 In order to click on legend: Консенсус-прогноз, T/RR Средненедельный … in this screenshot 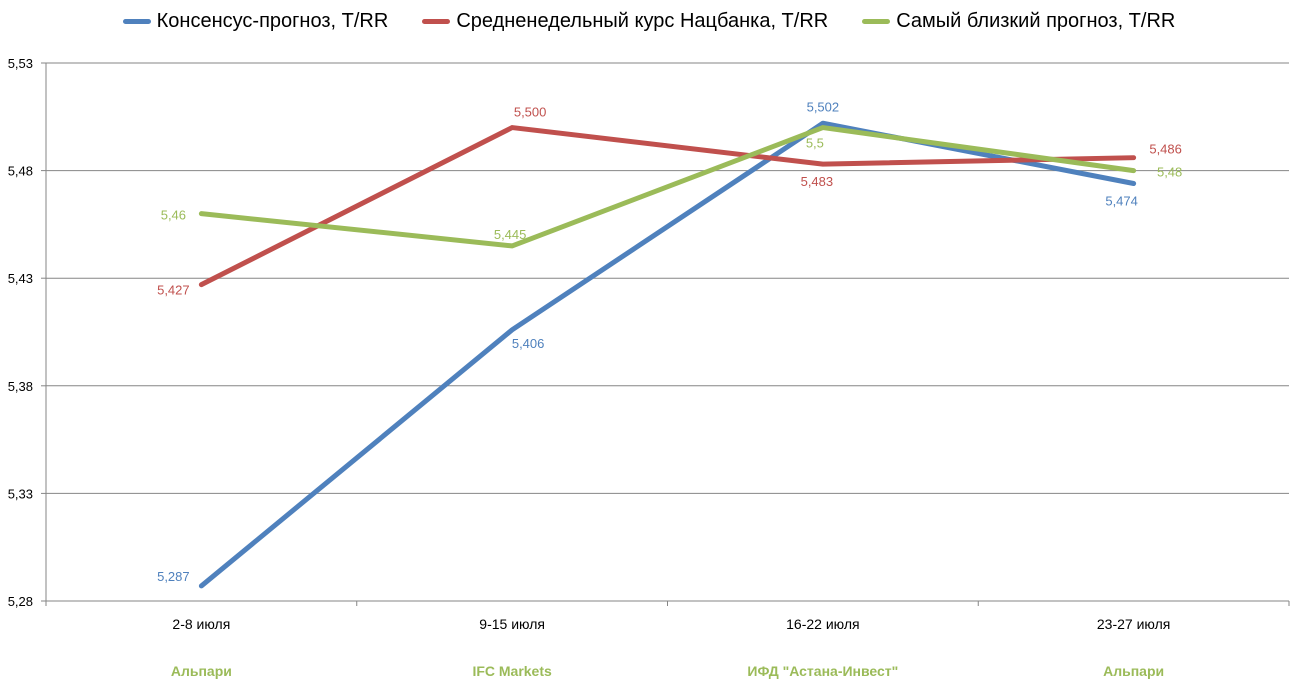, I will do `click(649, 21)`.